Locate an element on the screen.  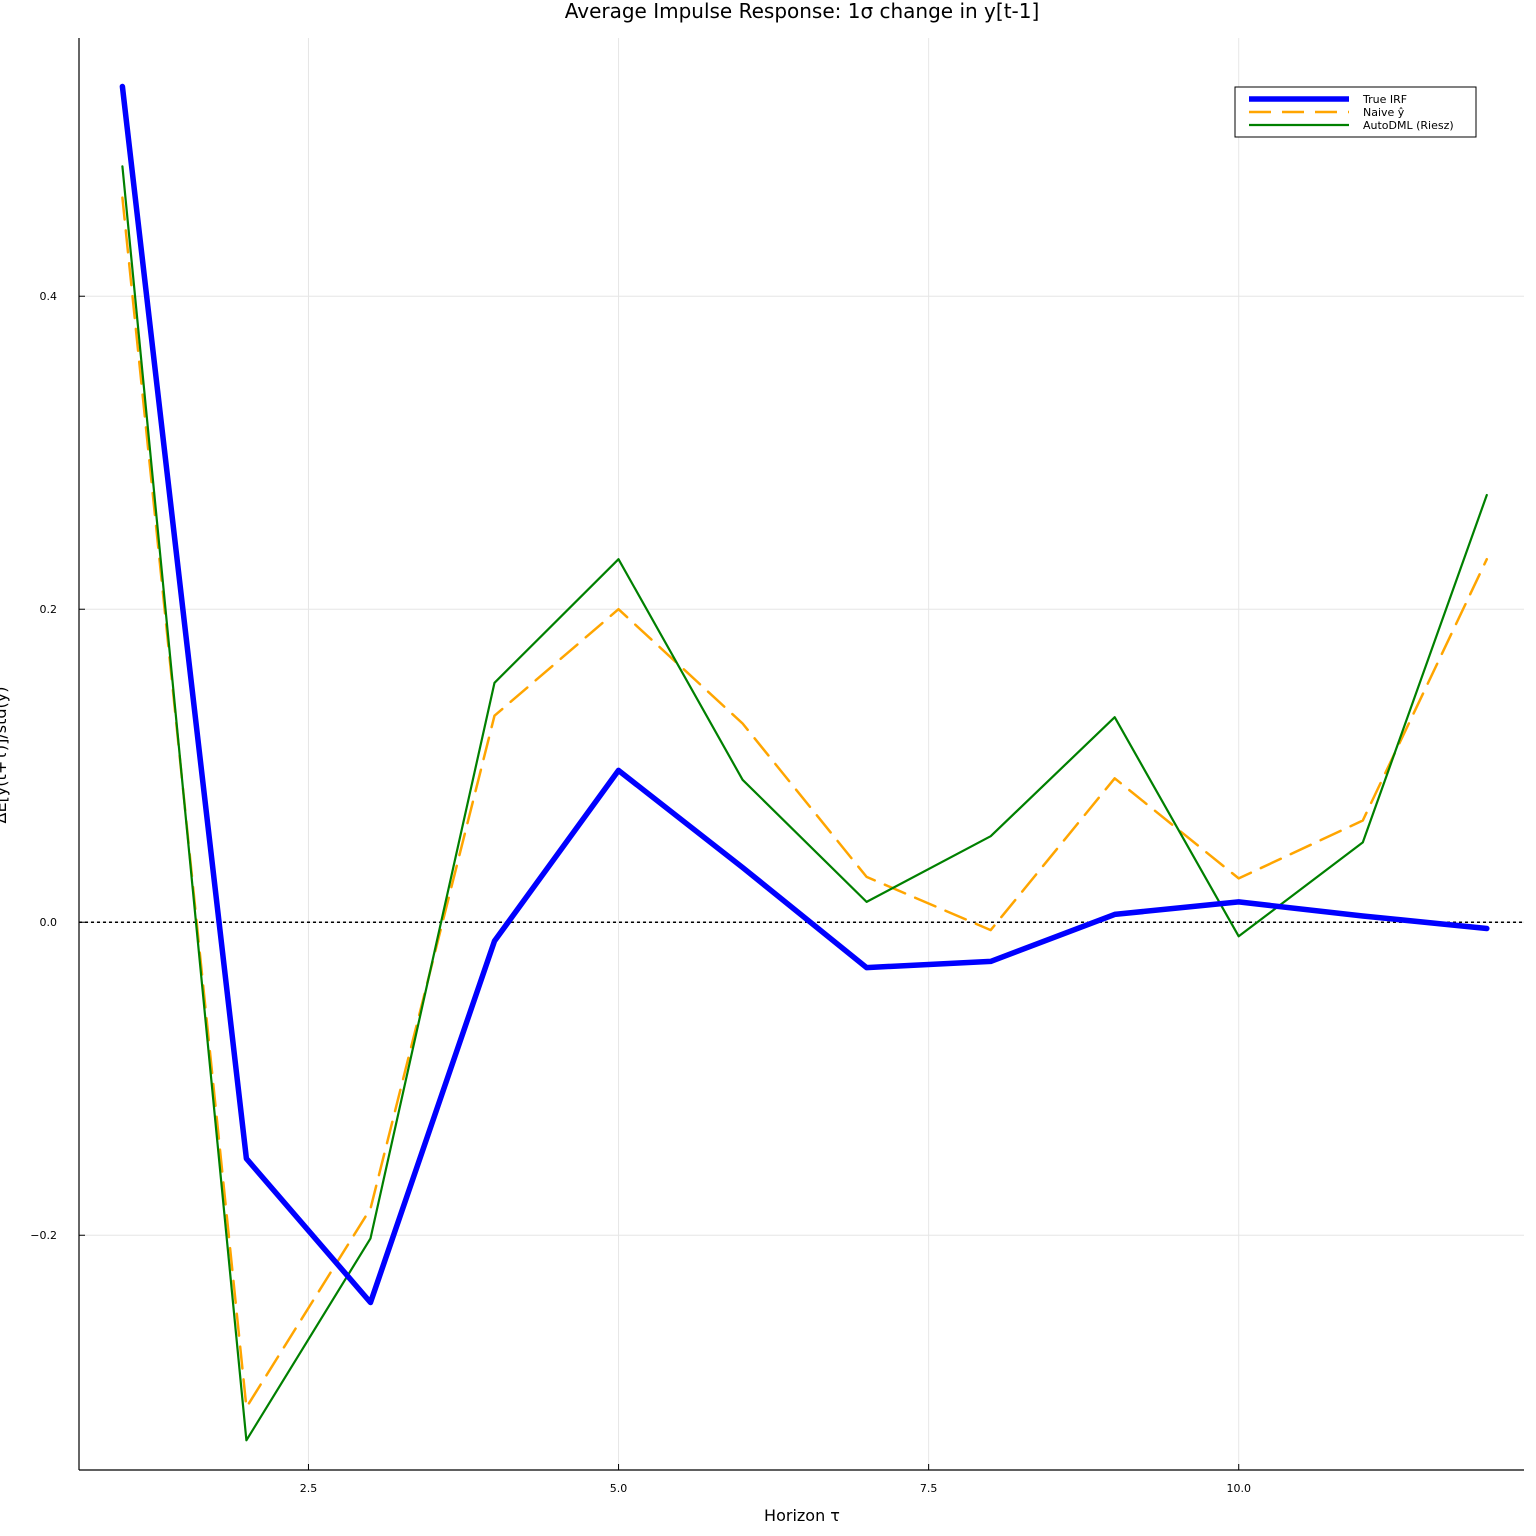
y-ticks: −0.2 0.0 0.2 0.4 is located at coordinates (57, 766).